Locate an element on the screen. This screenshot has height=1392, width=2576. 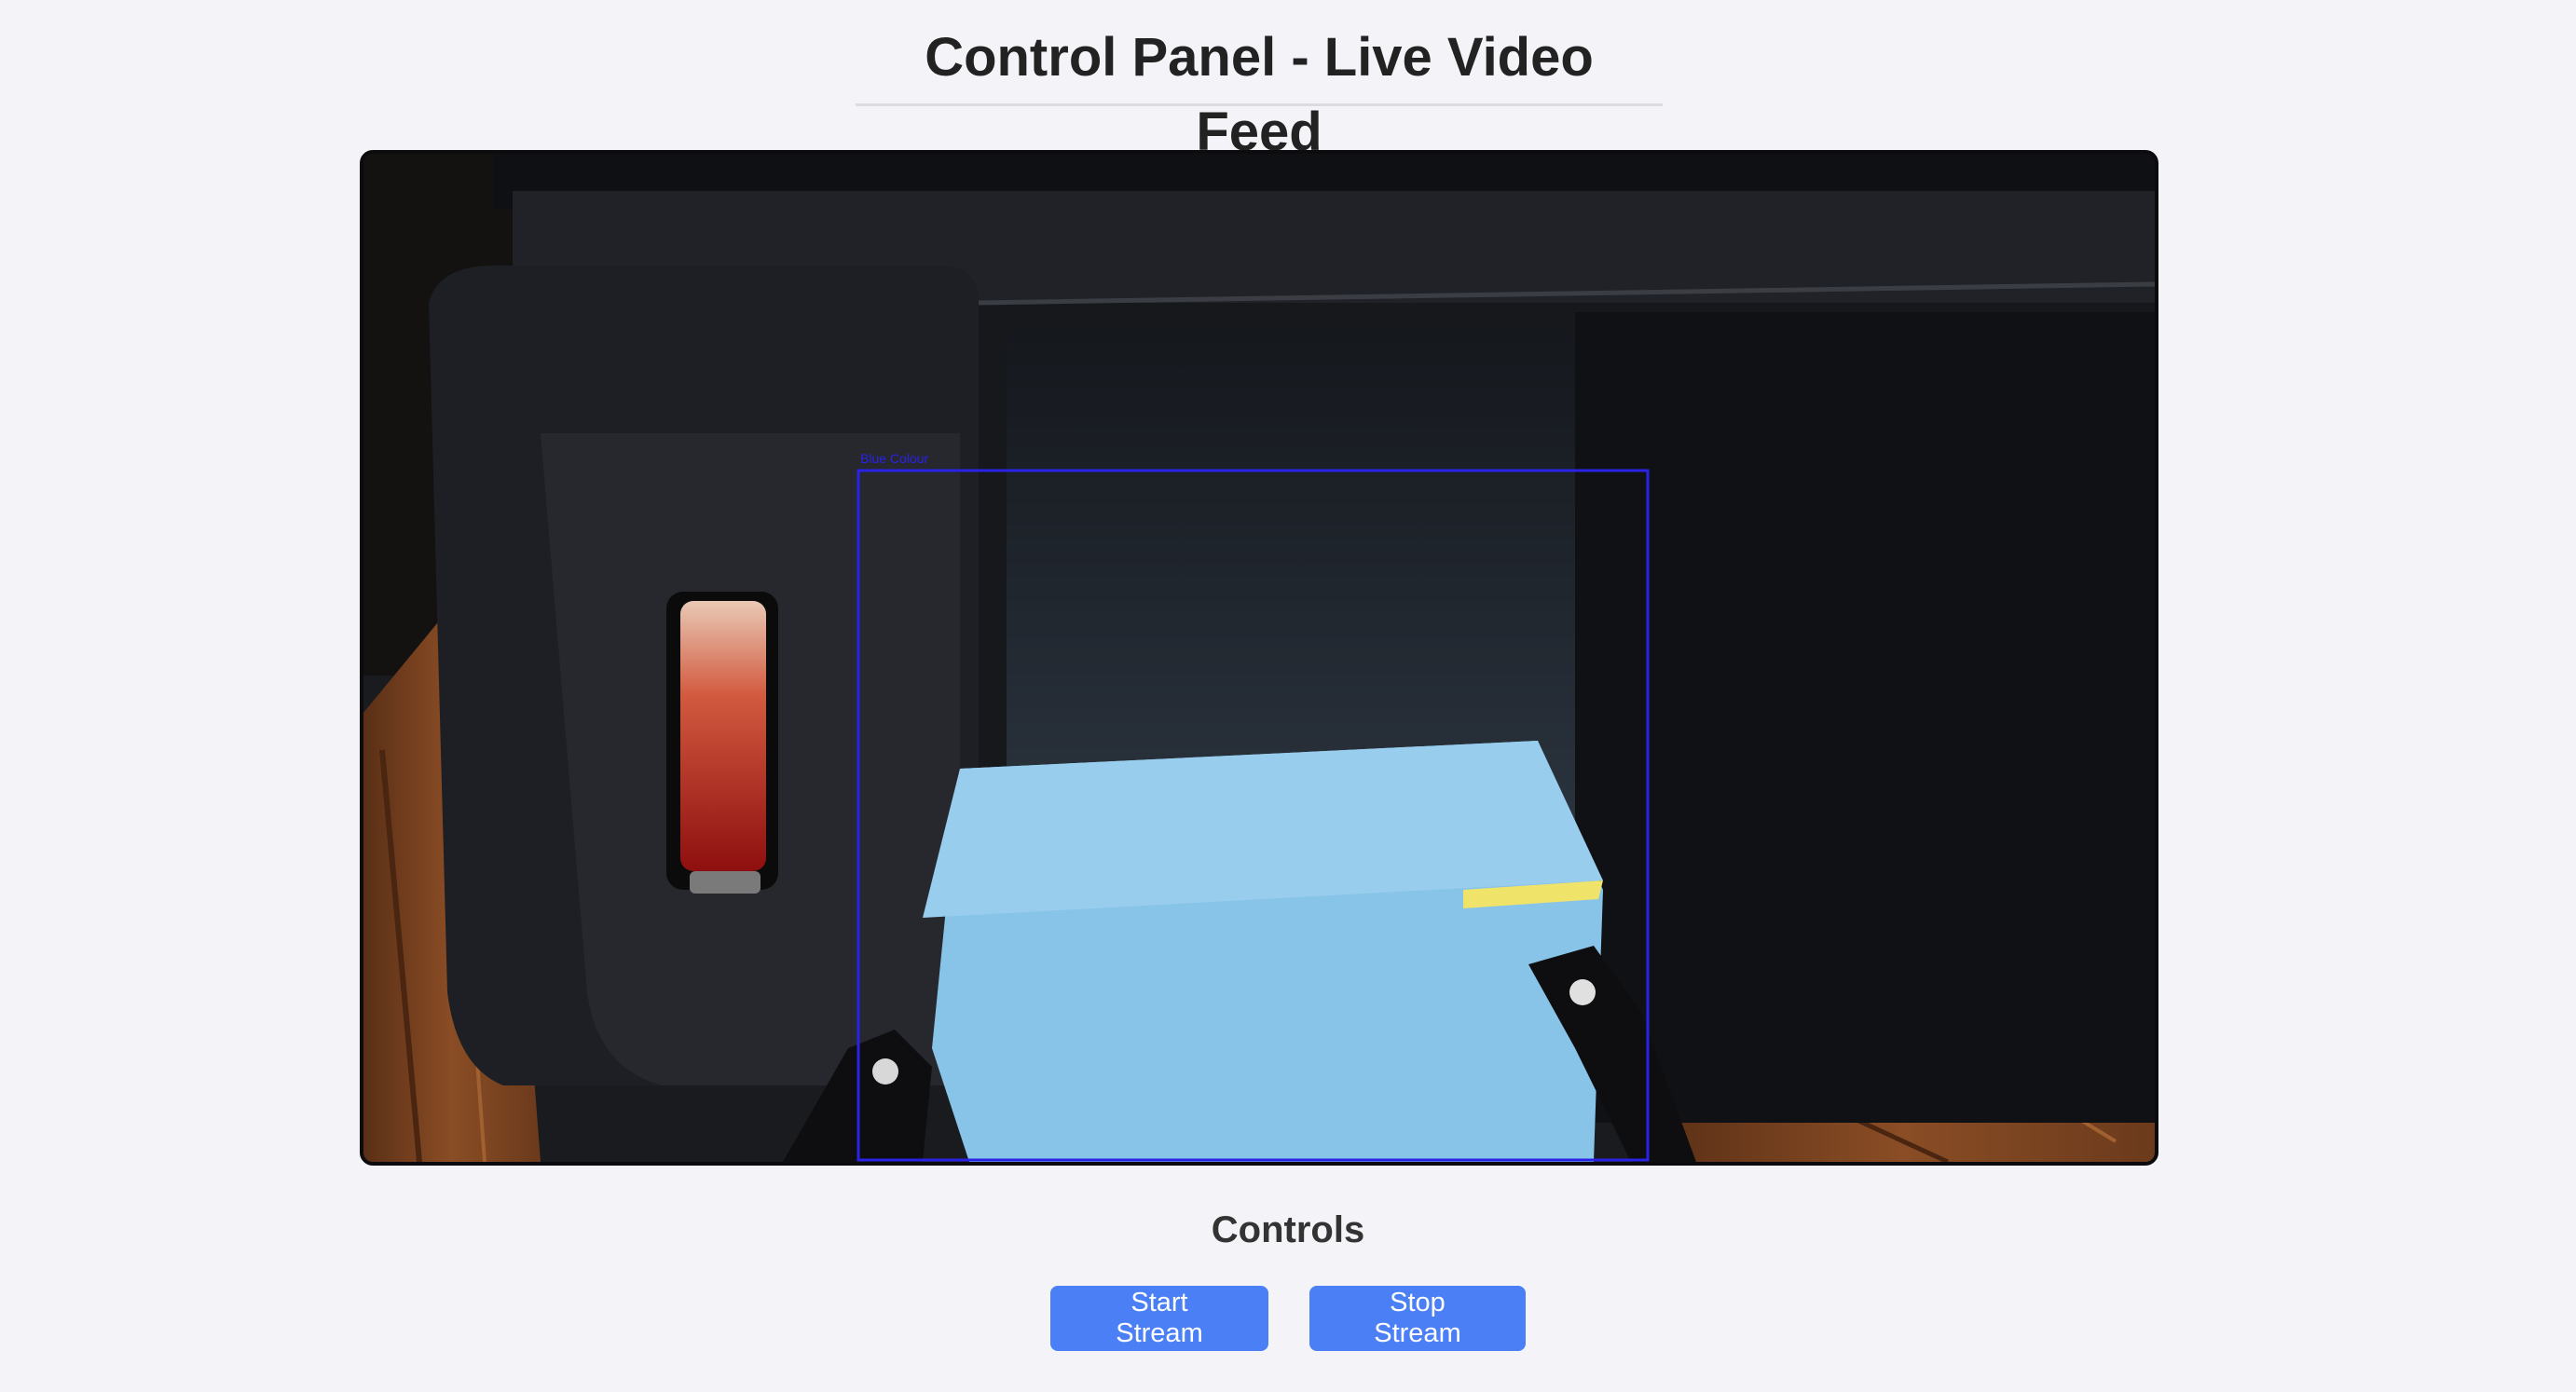
detection-label: Blue Colour is located at coordinates (894, 458).